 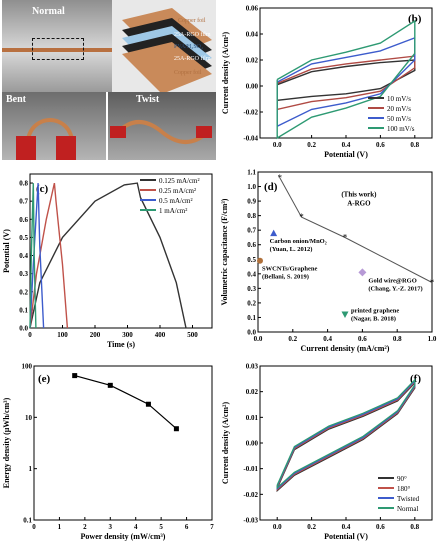 What do you see at coordinates (346, 434) in the screenshot?
I see `cv-loop-Normal` at bounding box center [346, 434].